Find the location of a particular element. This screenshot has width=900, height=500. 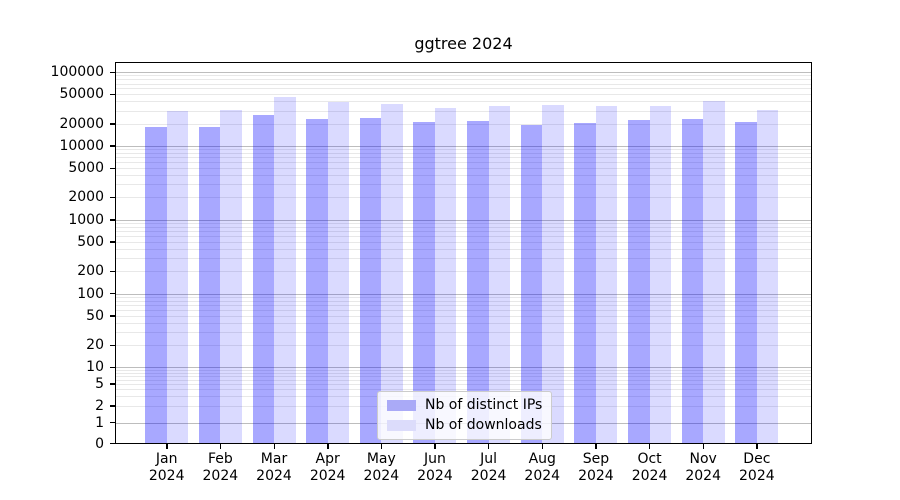

bar-downloads-jul is located at coordinates (499, 274).